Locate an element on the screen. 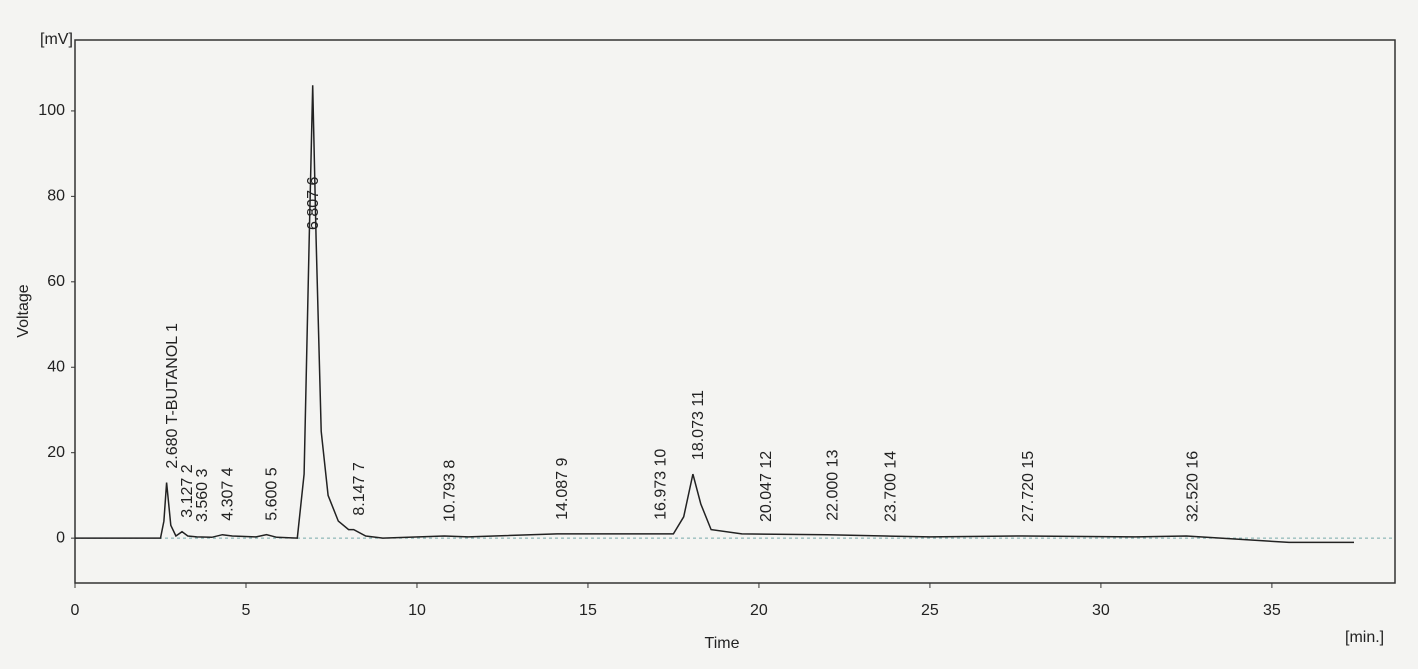 The height and width of the screenshot is (669, 1418). x-tick-label: 0 is located at coordinates (75, 610).